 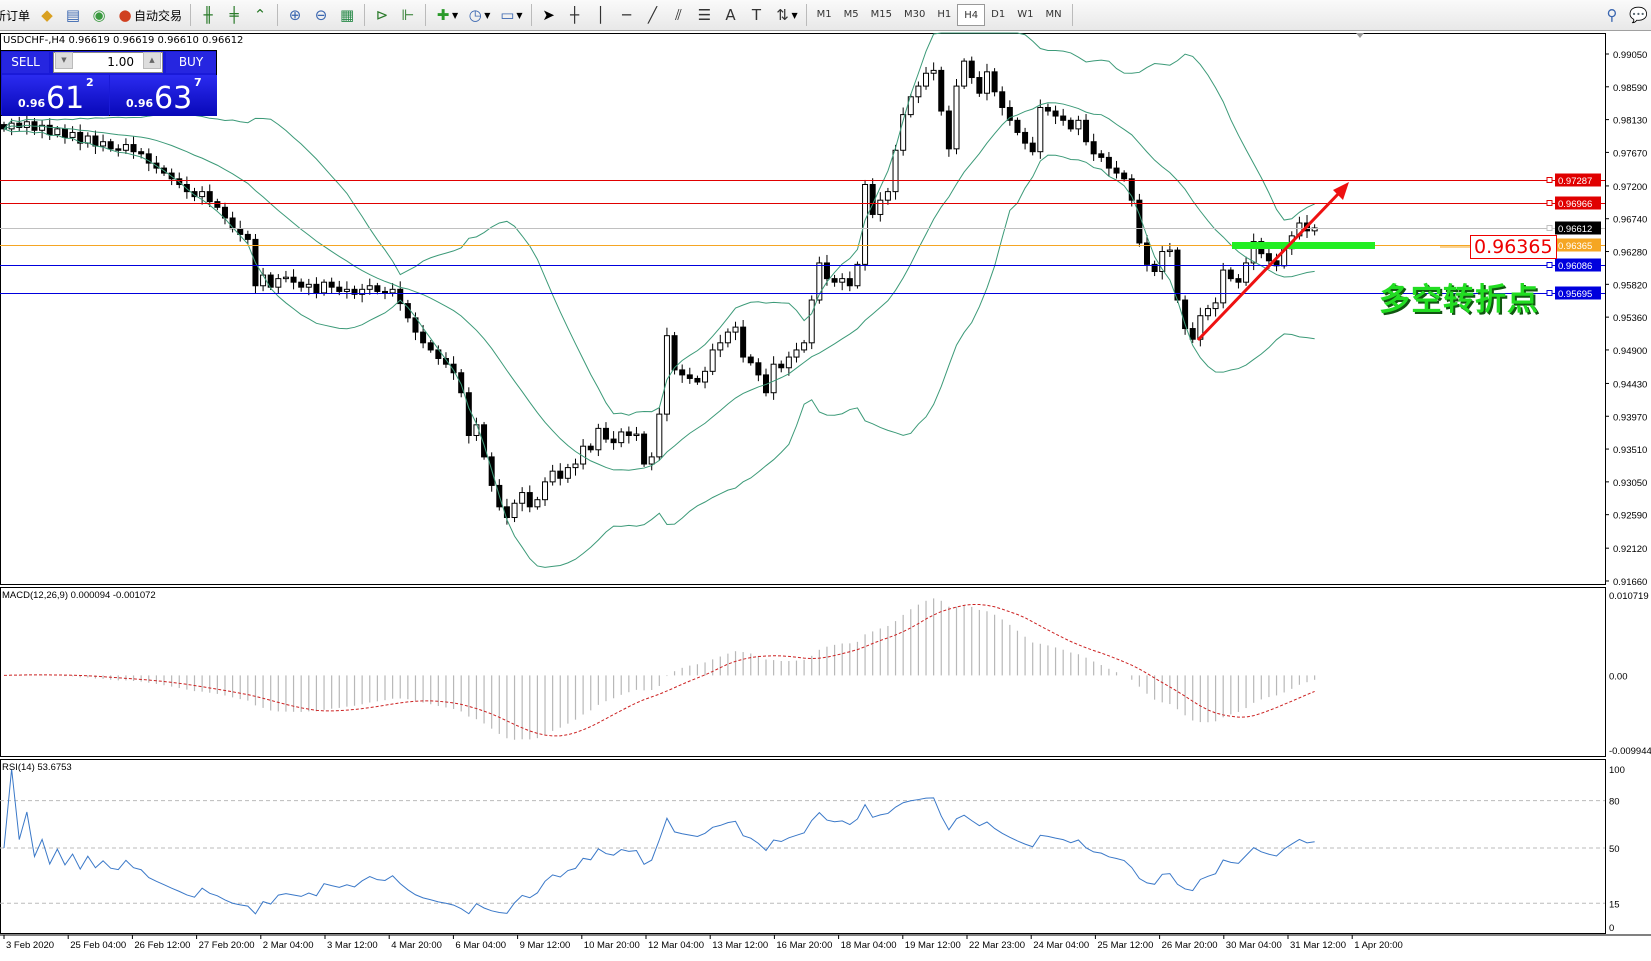 I want to click on timeframe-mn: MN, so click(x=1053, y=14).